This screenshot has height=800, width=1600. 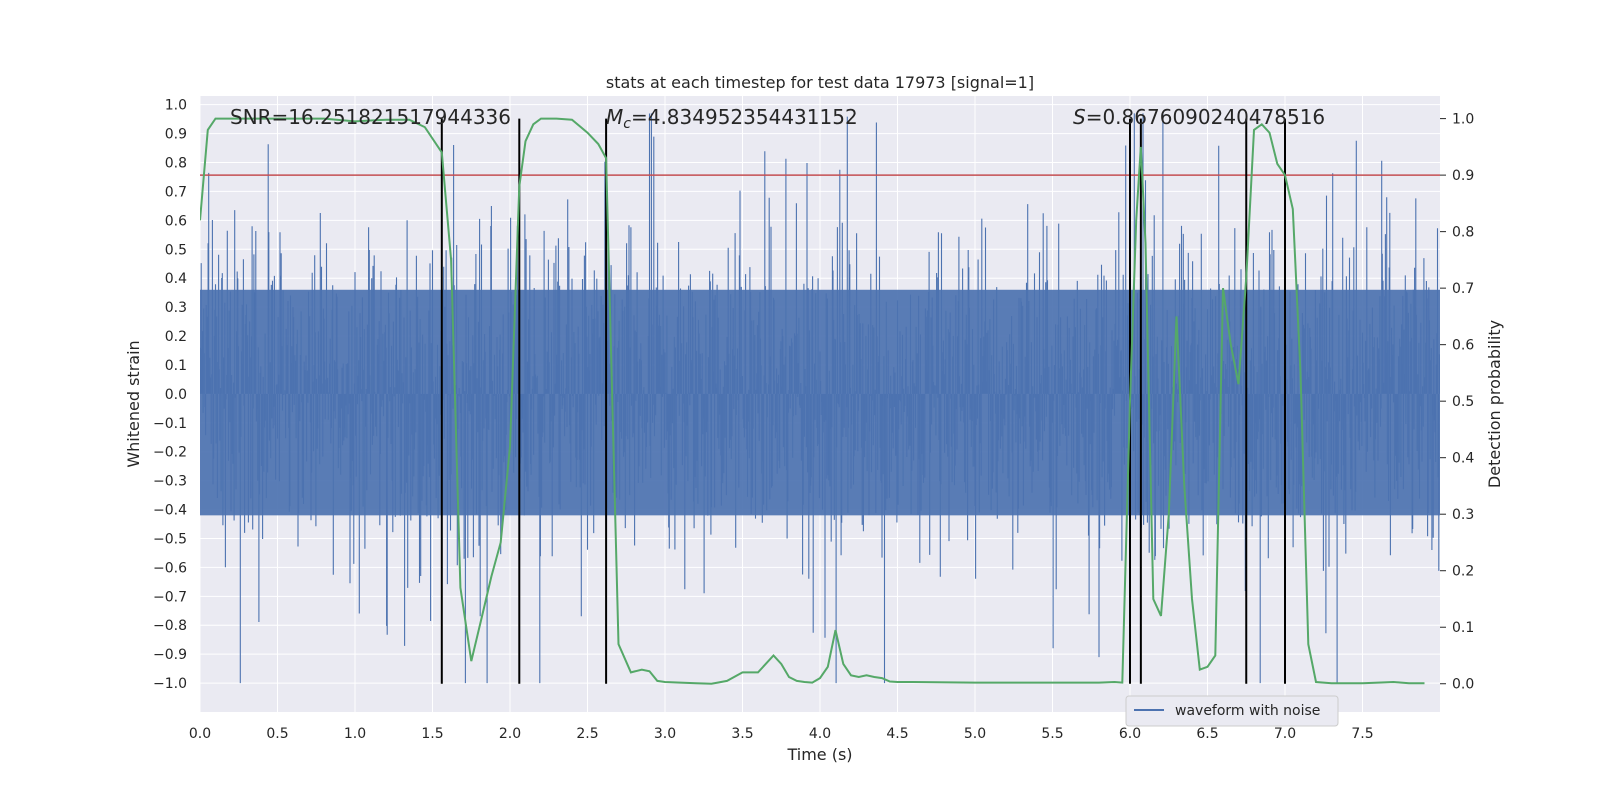 I want to click on x-tick-label: 6.0, so click(x=1130, y=734).